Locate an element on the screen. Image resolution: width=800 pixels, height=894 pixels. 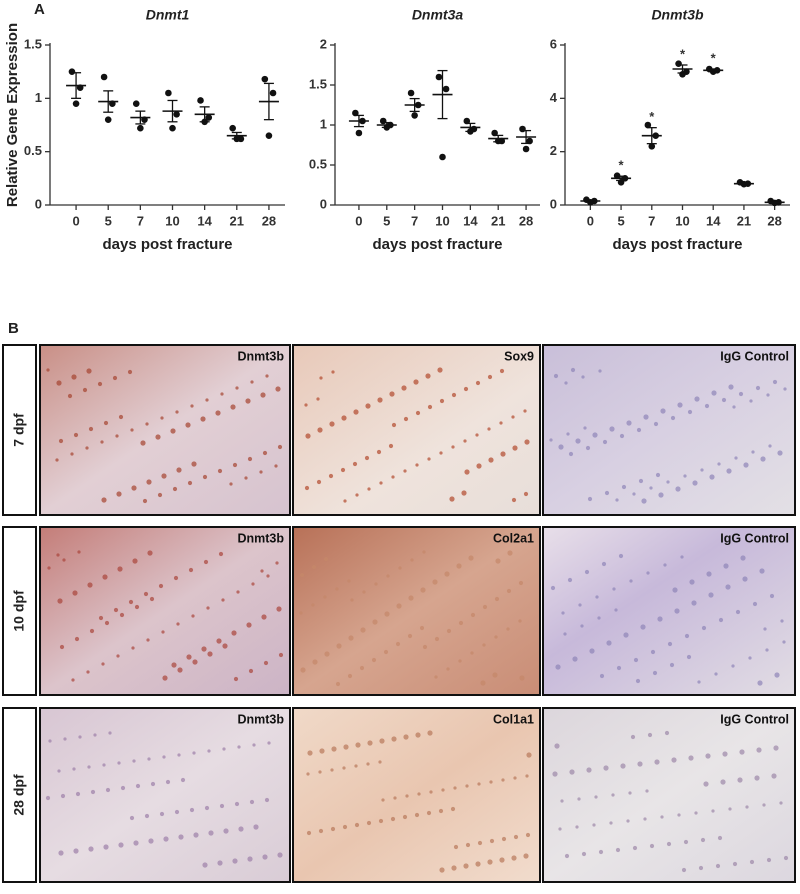
row-label-box is located at coordinates (19, 611).